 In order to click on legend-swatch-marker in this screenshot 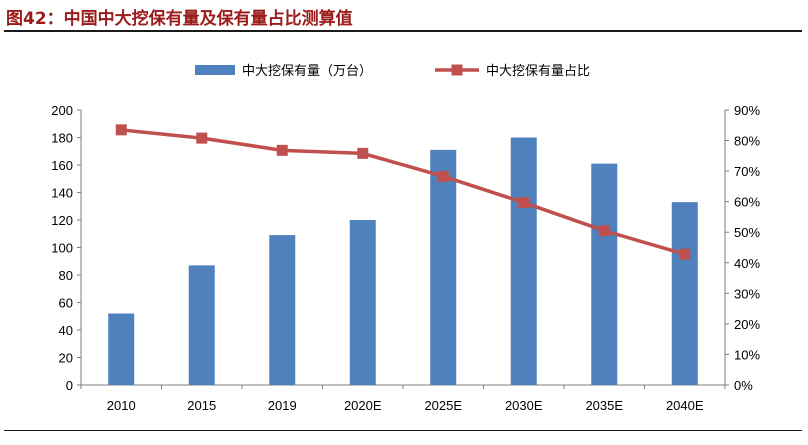, I will do `click(457, 70)`.